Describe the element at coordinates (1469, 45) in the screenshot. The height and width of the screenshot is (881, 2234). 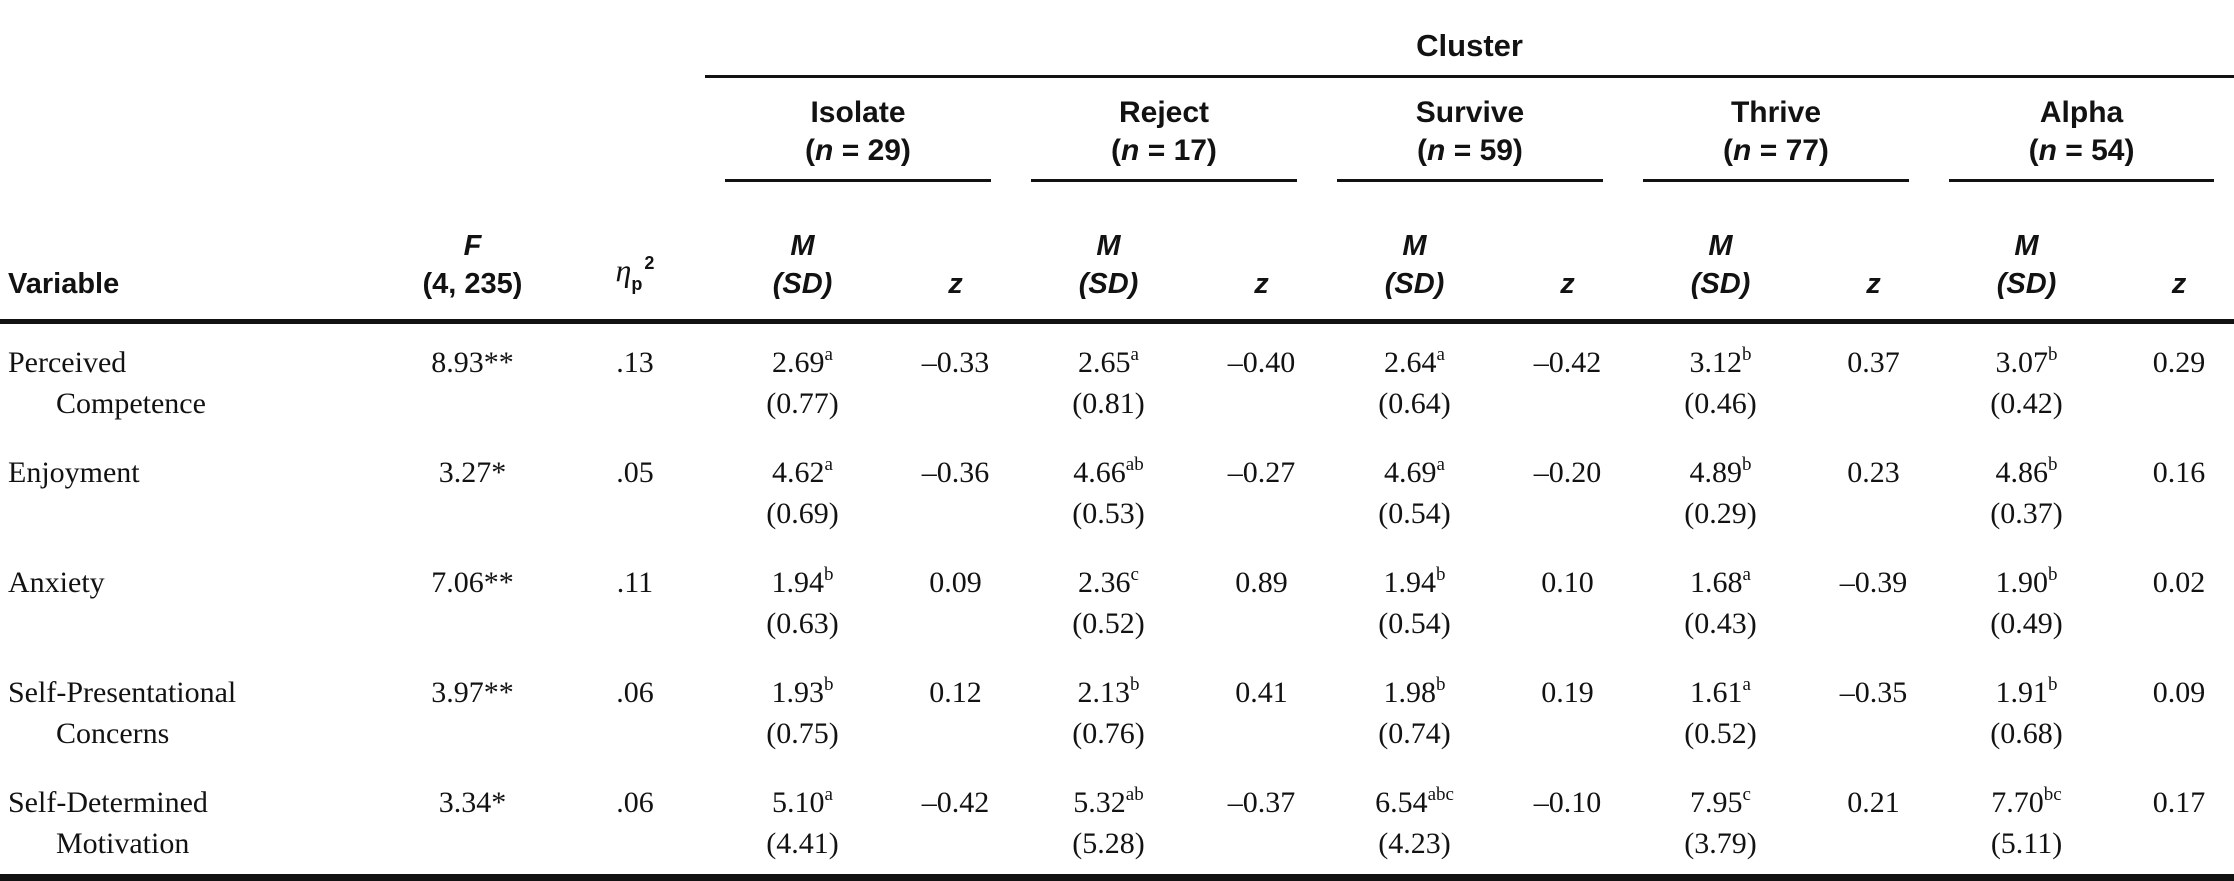
I see `cluster-header-label: Cluster` at that location.